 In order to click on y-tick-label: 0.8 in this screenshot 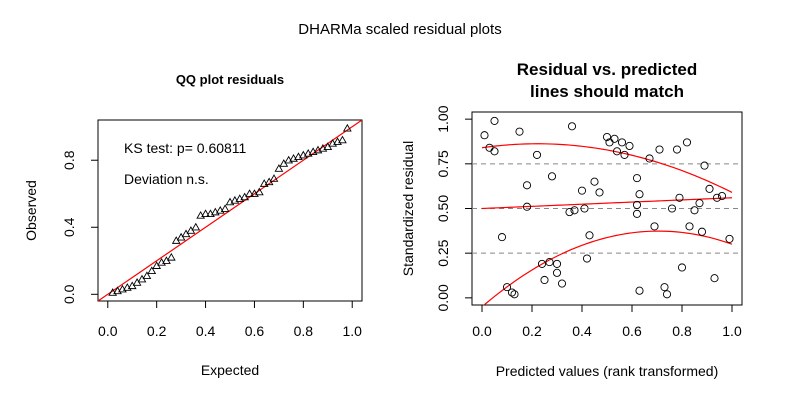, I will do `click(69, 160)`.